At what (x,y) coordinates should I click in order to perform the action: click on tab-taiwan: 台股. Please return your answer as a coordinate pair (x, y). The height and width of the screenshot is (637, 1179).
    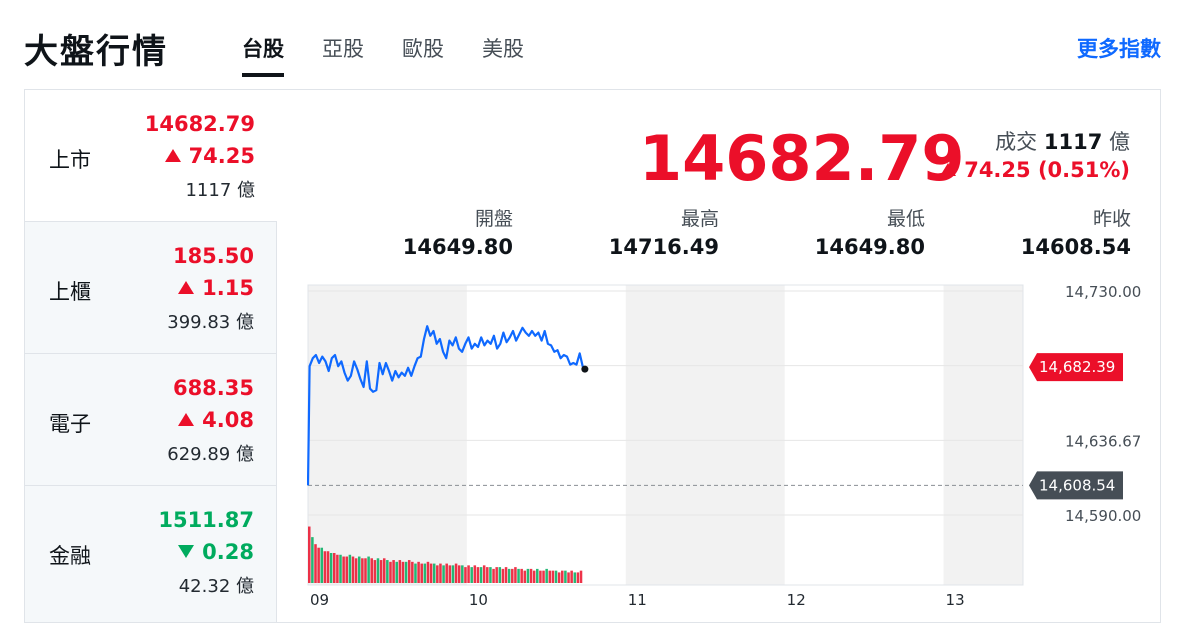
    Looking at the image, I should click on (263, 55).